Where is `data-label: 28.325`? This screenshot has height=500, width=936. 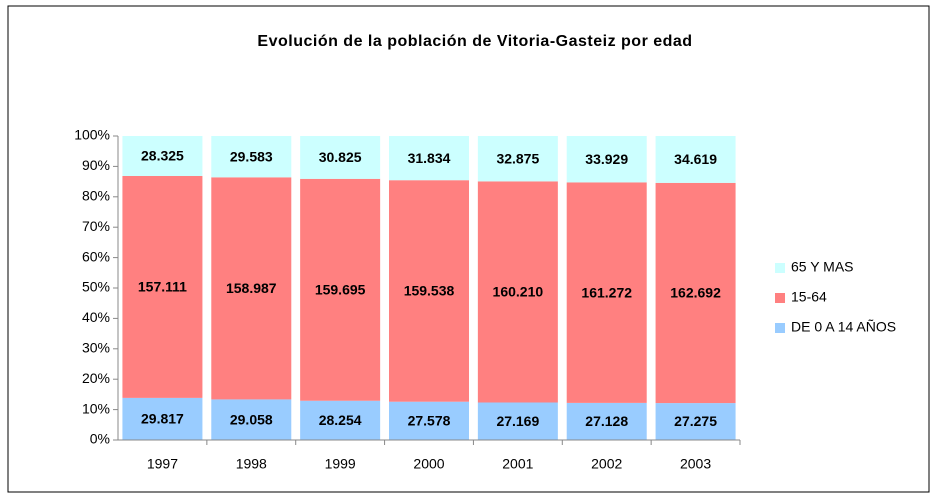
data-label: 28.325 is located at coordinates (162, 156).